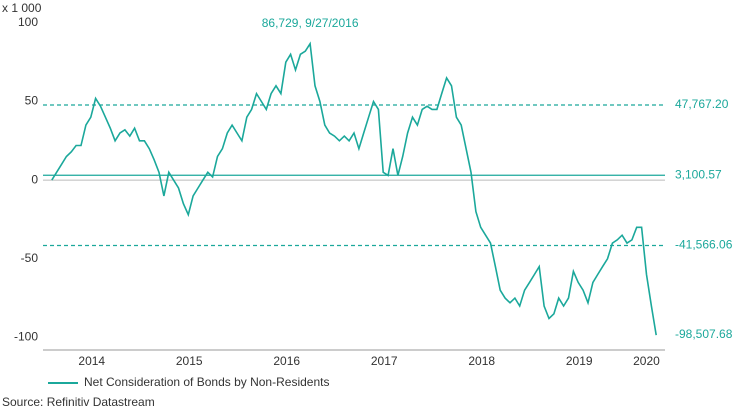 This screenshot has width=740, height=412. I want to click on x-tick-label: 2020, so click(646, 361).